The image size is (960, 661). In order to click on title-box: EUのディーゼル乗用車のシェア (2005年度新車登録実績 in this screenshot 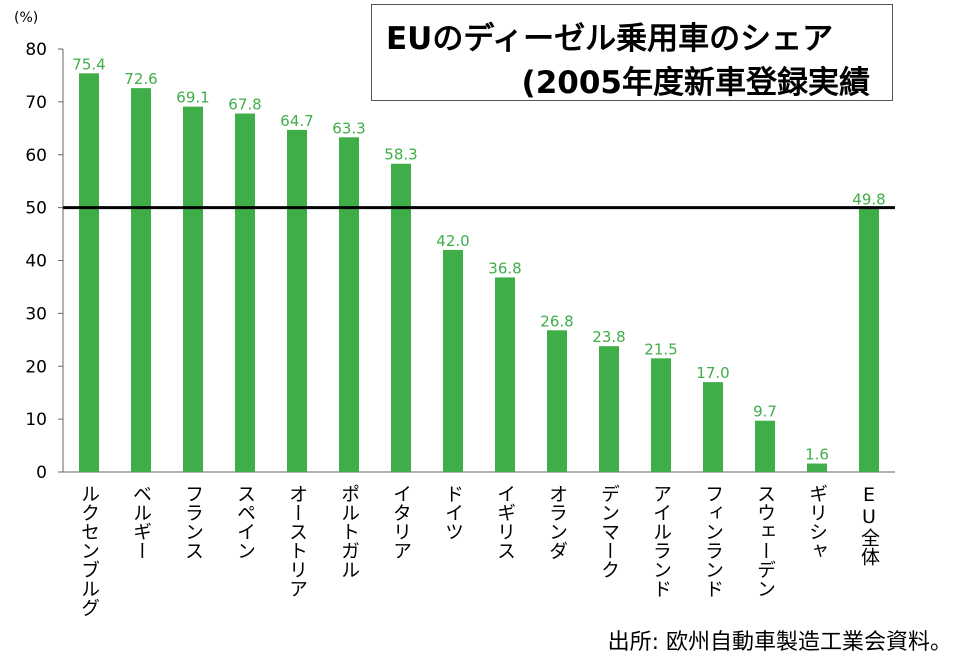, I will do `click(632, 52)`.